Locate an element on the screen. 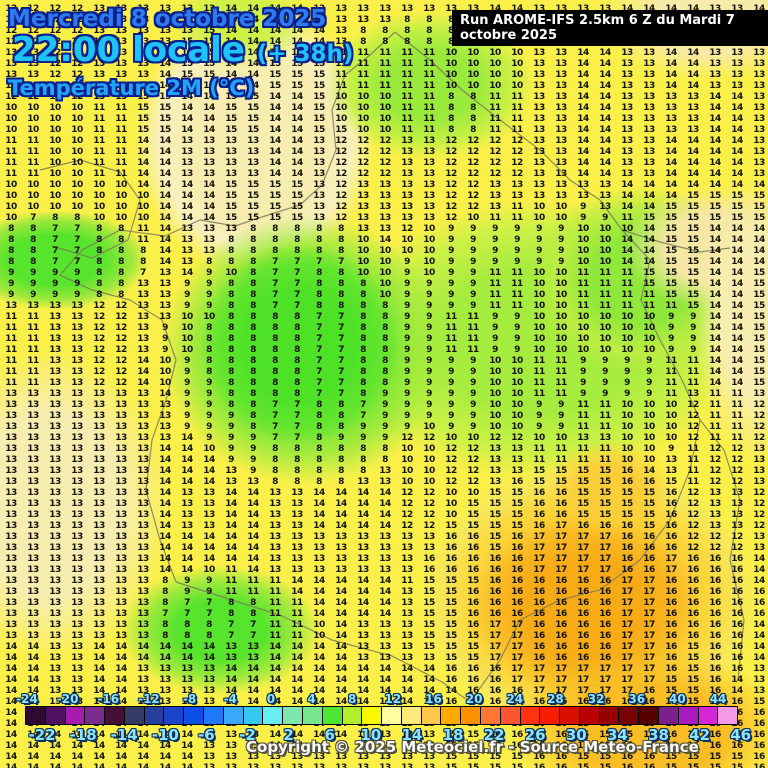 Image resolution: width=768 pixels, height=768 pixels. colorbar-tick-label: 42 is located at coordinates (700, 735).